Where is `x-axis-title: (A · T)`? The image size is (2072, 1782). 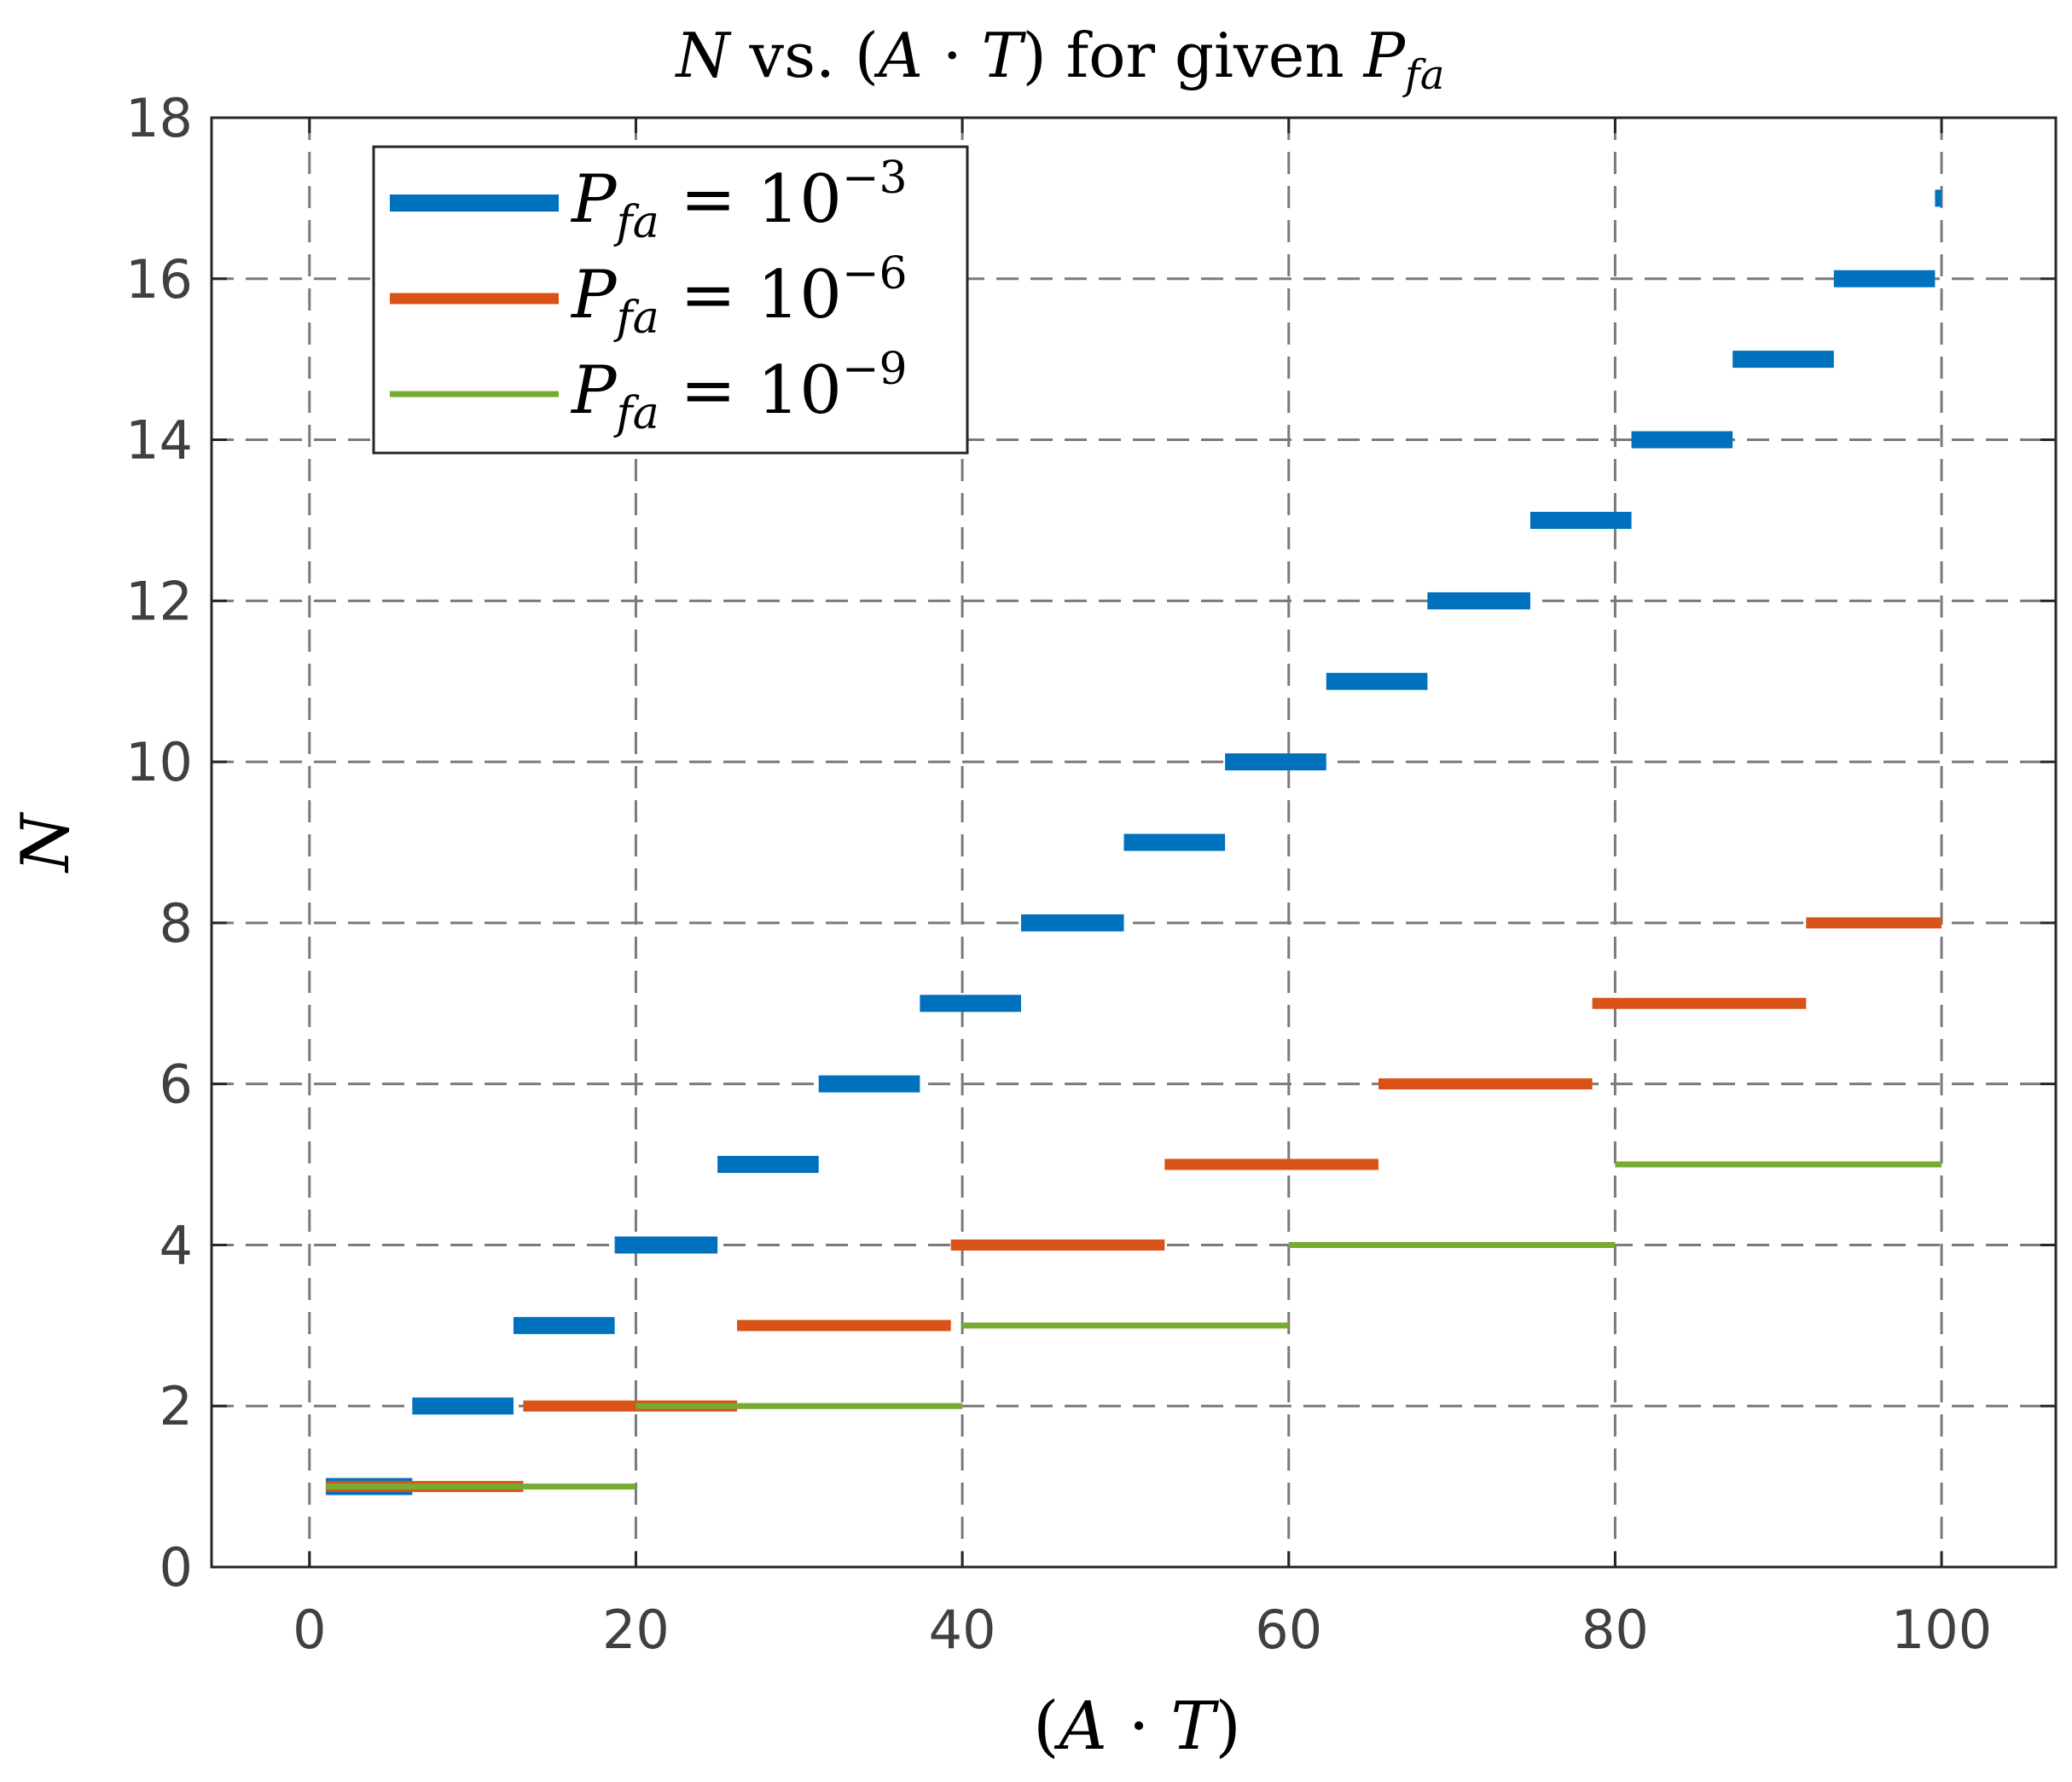 x-axis-title: (A · T) is located at coordinates (1137, 1726).